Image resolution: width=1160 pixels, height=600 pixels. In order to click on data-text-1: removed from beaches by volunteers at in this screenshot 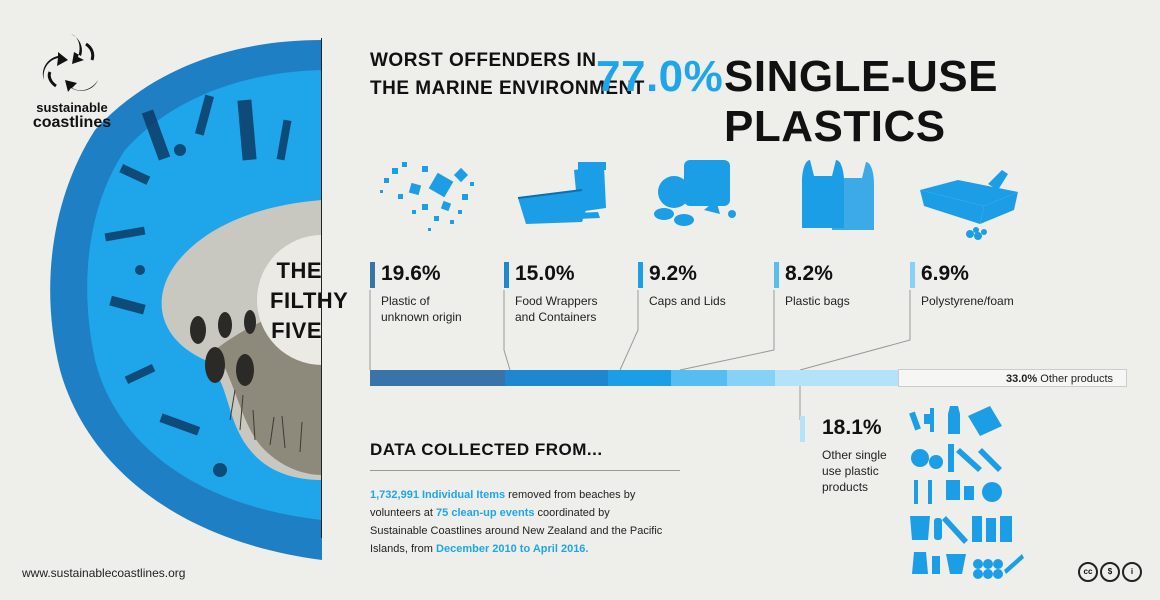, I will do `click(503, 504)`.